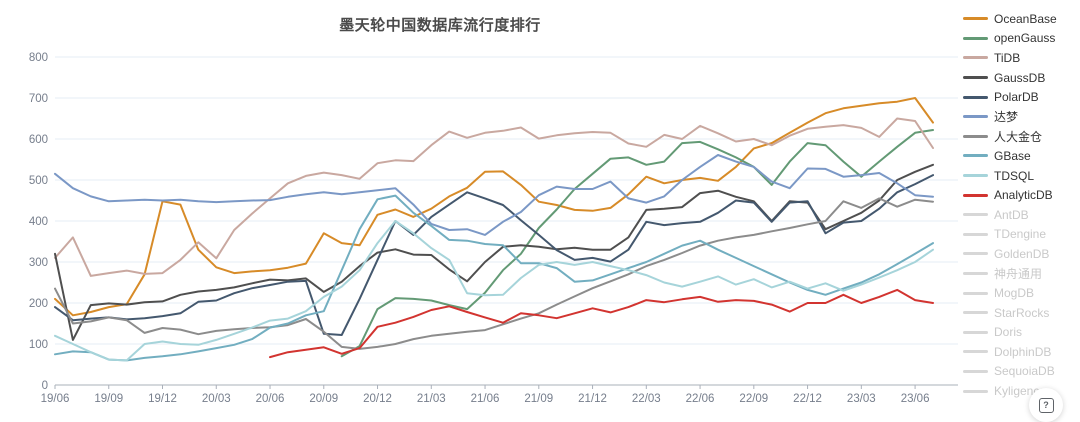 This screenshot has width=1080, height=422. I want to click on chart-title: 墨天轮中国数据库流行度排行, so click(440, 25).